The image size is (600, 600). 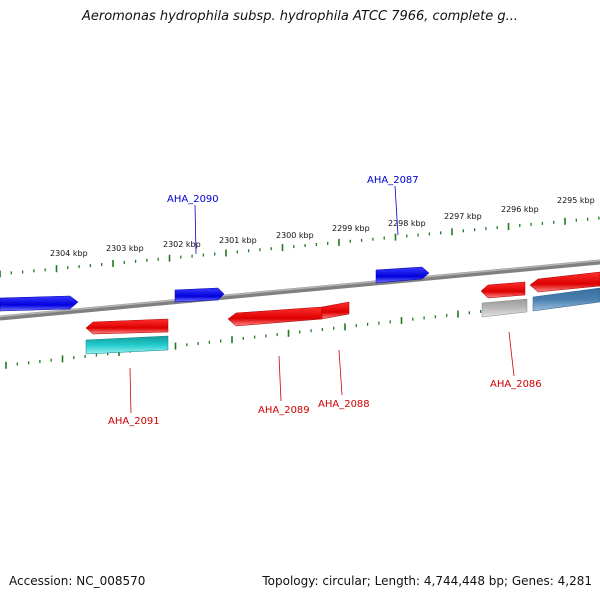 I want to click on other-features, so click(x=342, y=321).